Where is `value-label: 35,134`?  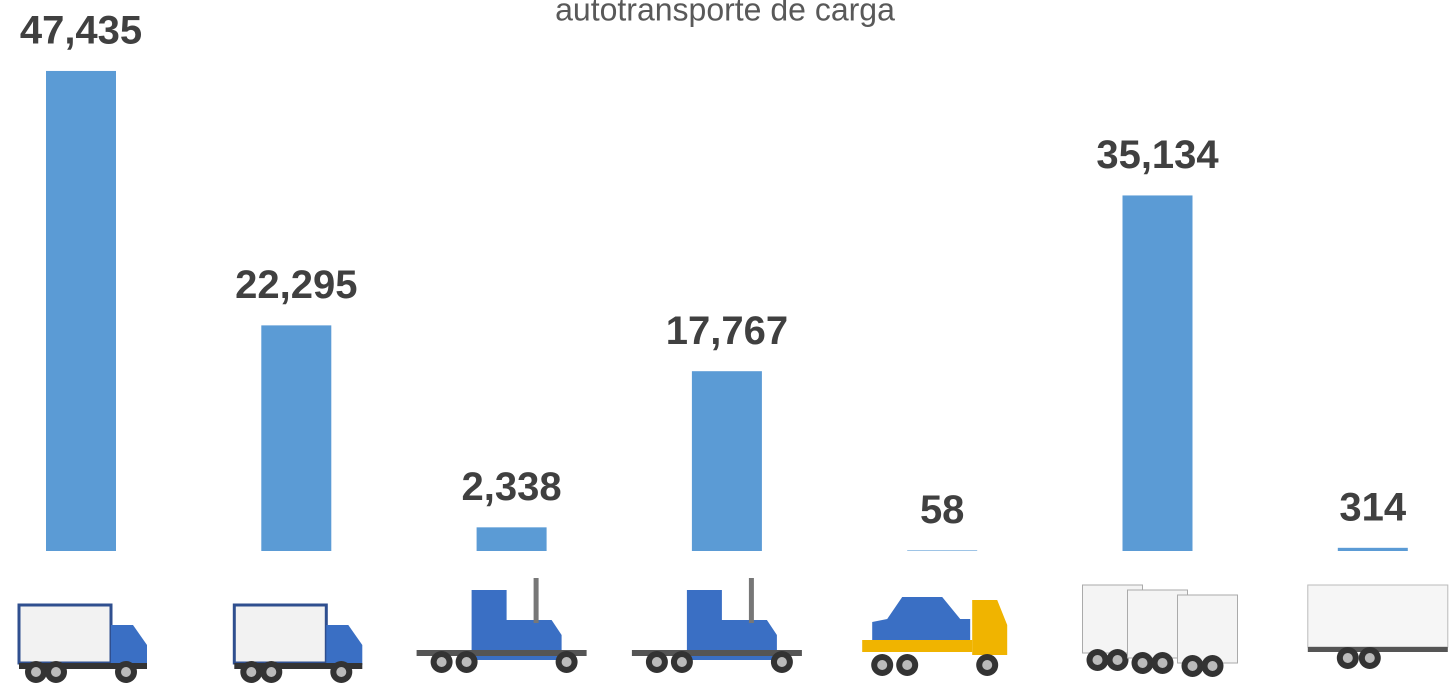
value-label: 35,134 is located at coordinates (1157, 155).